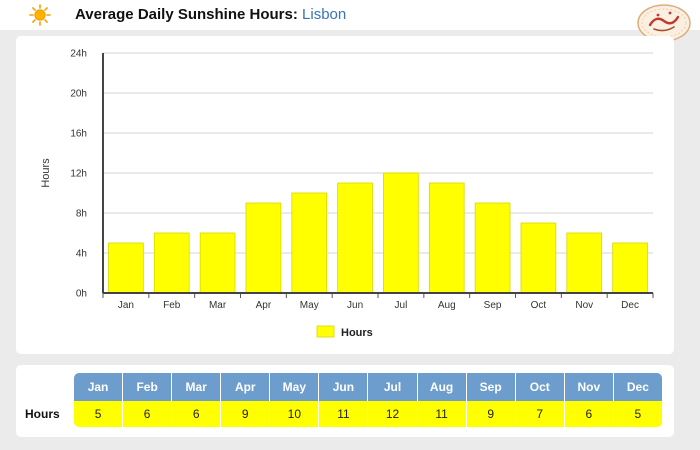 This screenshot has height=450, width=700. What do you see at coordinates (442, 387) in the screenshot?
I see `table-month-aug: Aug` at bounding box center [442, 387].